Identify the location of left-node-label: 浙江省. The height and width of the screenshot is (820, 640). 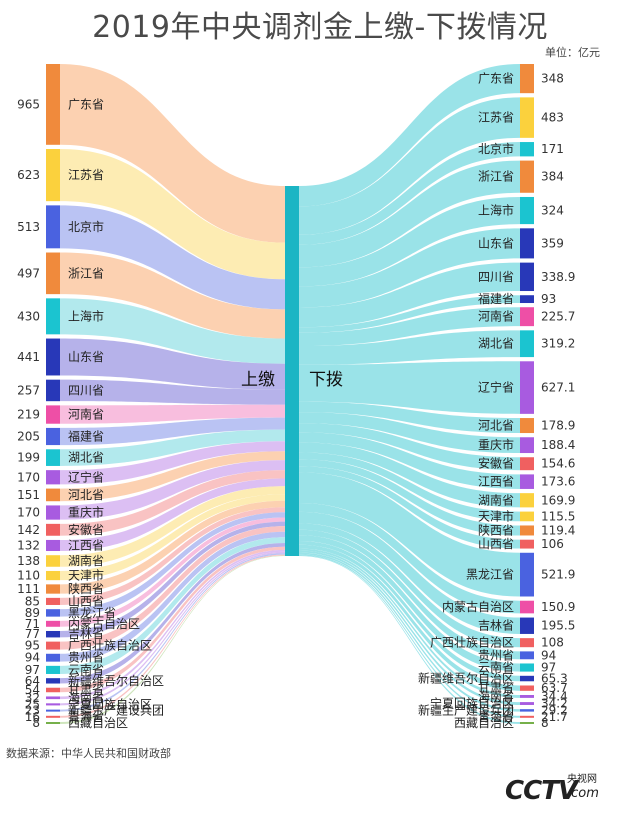
(86, 273).